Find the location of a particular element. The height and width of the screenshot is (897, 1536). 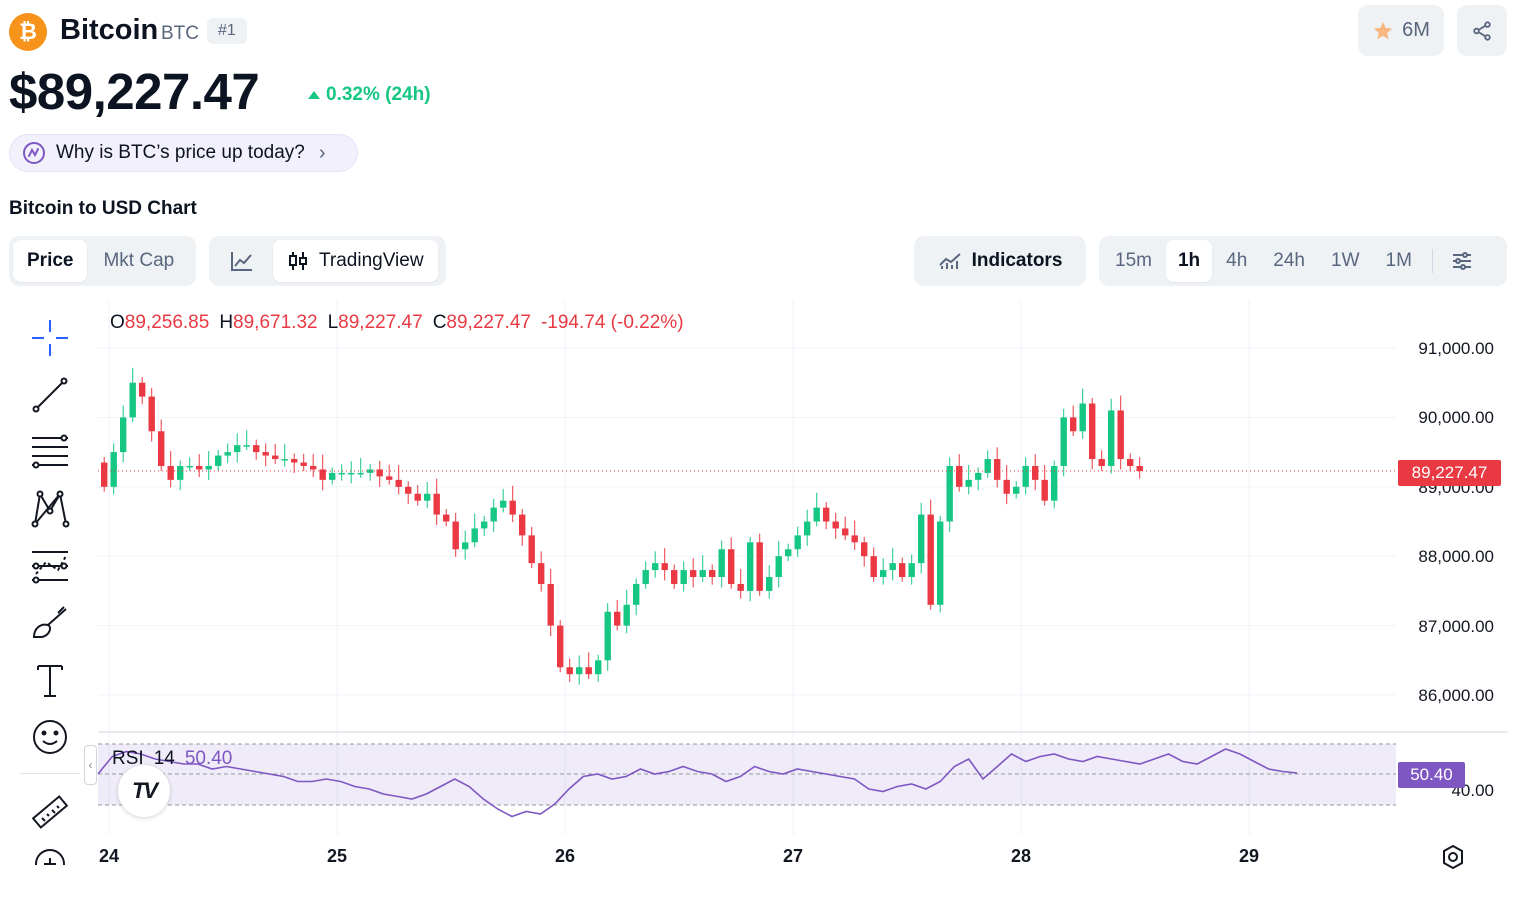

star-icon is located at coordinates (1383, 30).